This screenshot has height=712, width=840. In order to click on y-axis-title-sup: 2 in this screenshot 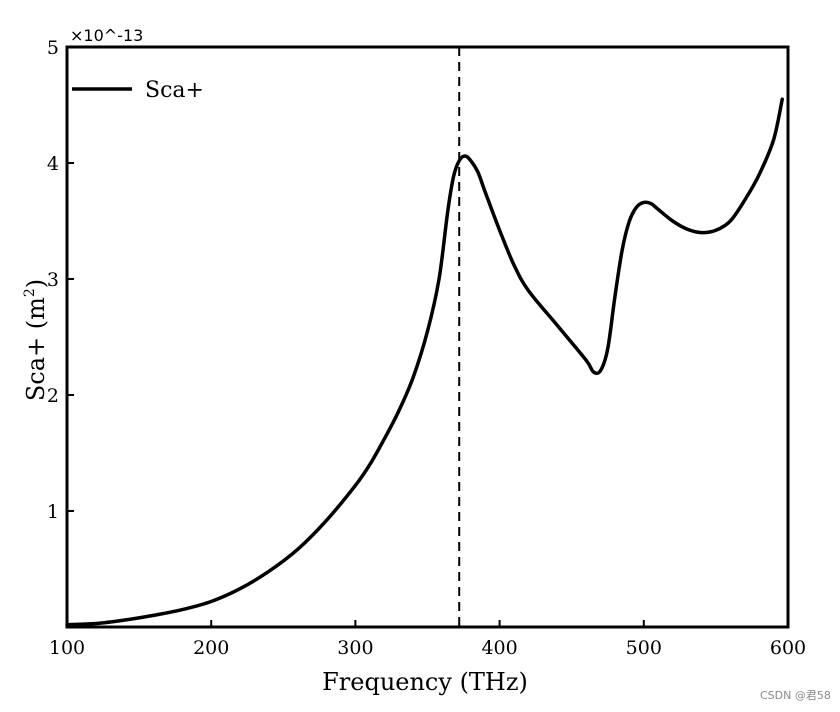, I will do `click(30, 292)`.